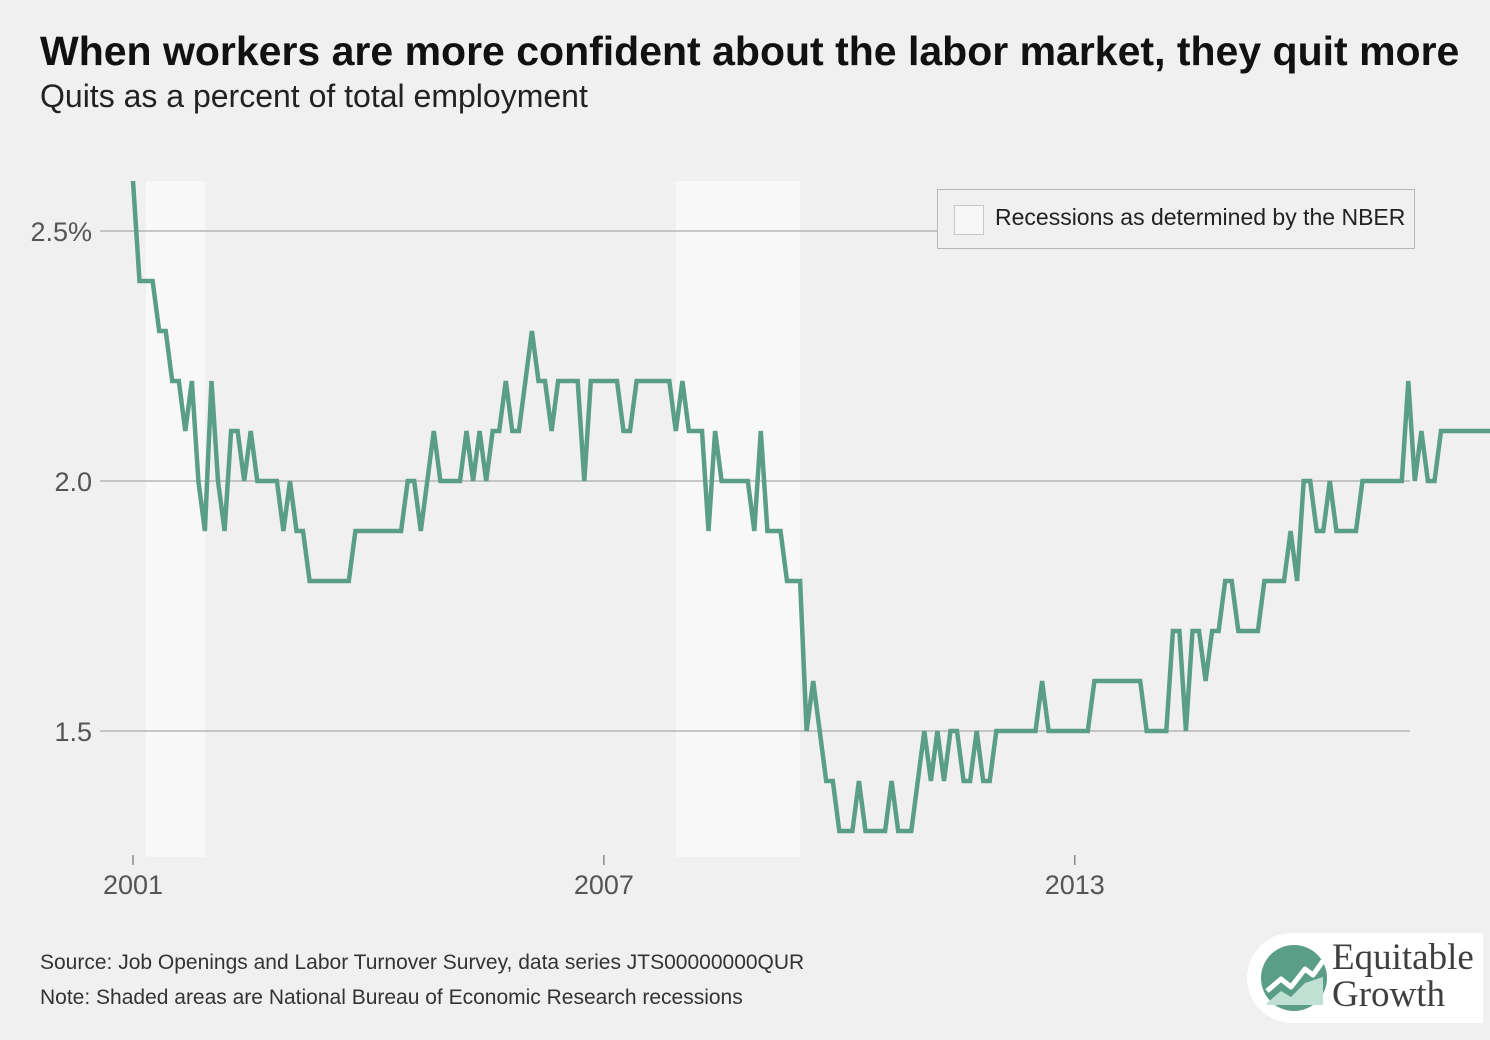 Image resolution: width=1490 pixels, height=1040 pixels. Describe the element at coordinates (1200, 217) in the screenshot. I see `legend-recession-label: Recessions as determined by the NBER` at that location.